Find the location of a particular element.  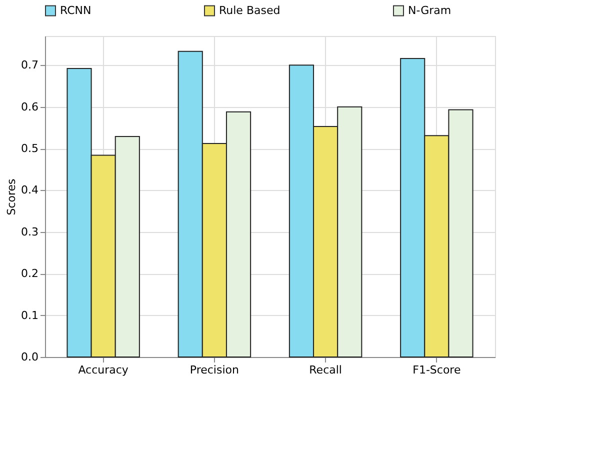

y-tick-label: 0.7 is located at coordinates (29, 65).